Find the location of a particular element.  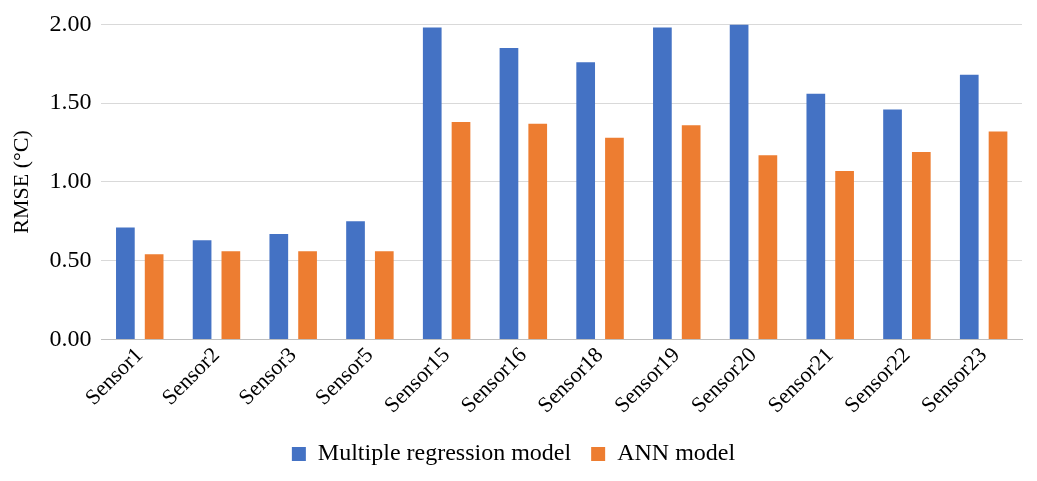

y-axis-title: RMSE (°C) is located at coordinates (20, 182).